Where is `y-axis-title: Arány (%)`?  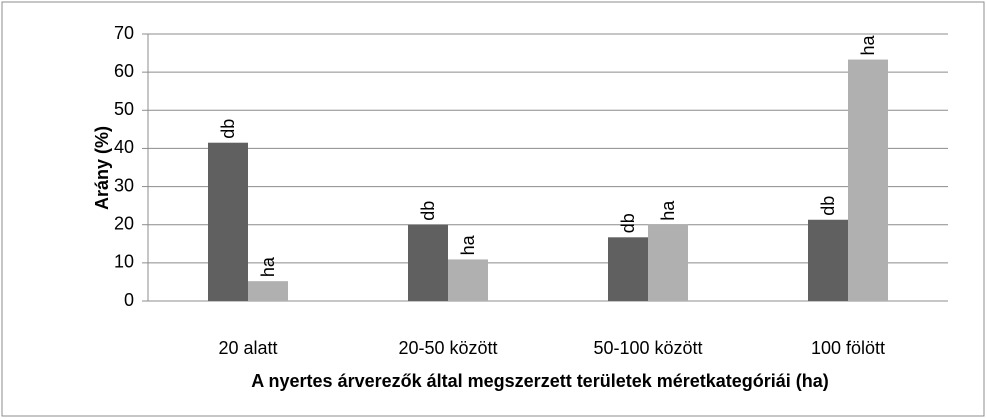
y-axis-title: Arány (%) is located at coordinates (102, 168).